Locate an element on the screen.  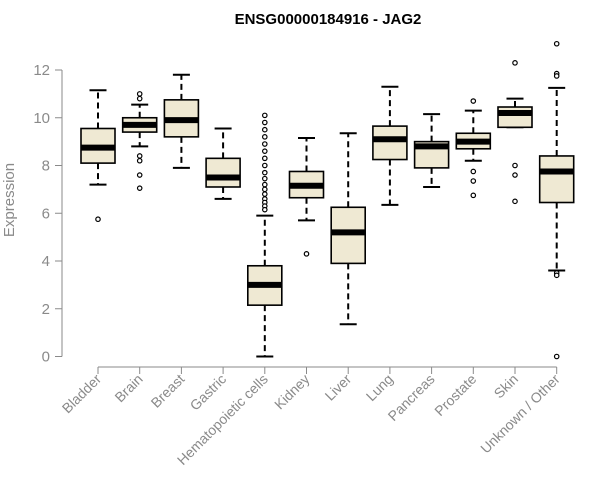
box-prostate is located at coordinates (473, 148).